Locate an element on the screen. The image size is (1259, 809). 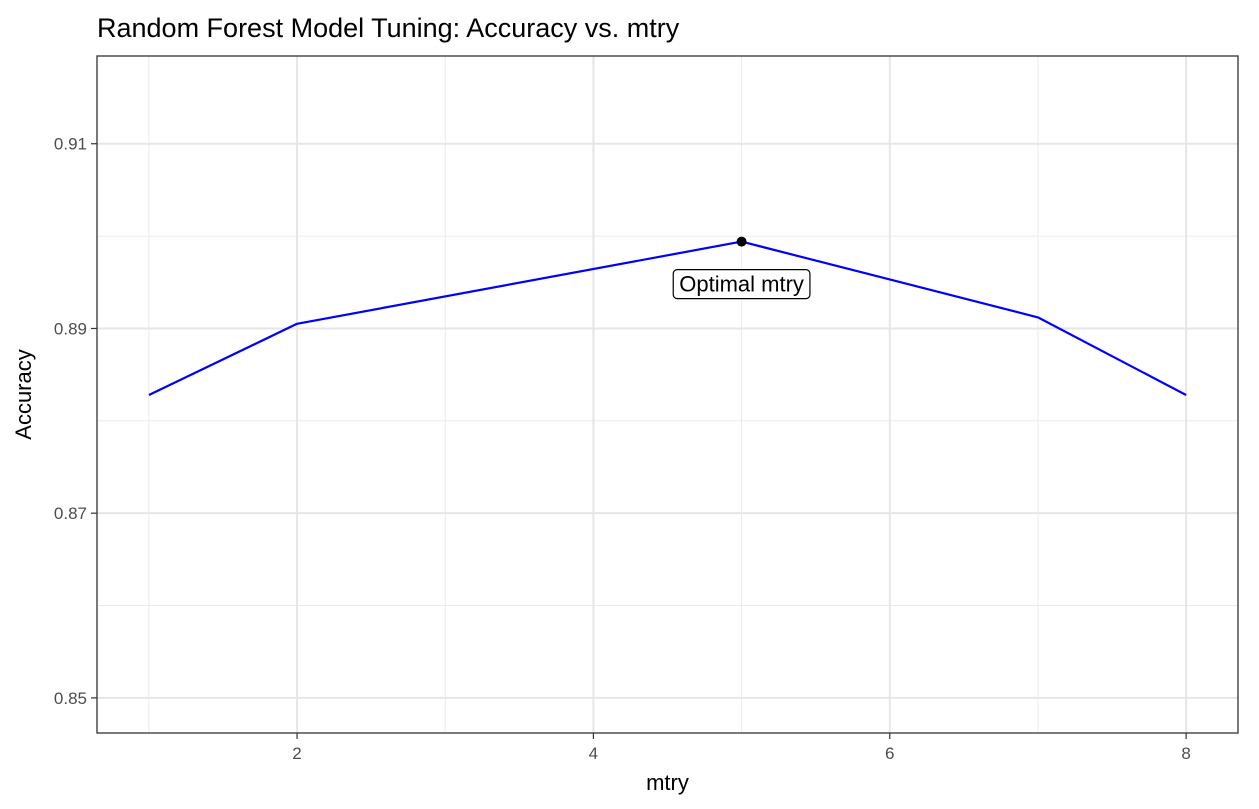
y-axis-label: Accuracy is located at coordinates (23, 394).